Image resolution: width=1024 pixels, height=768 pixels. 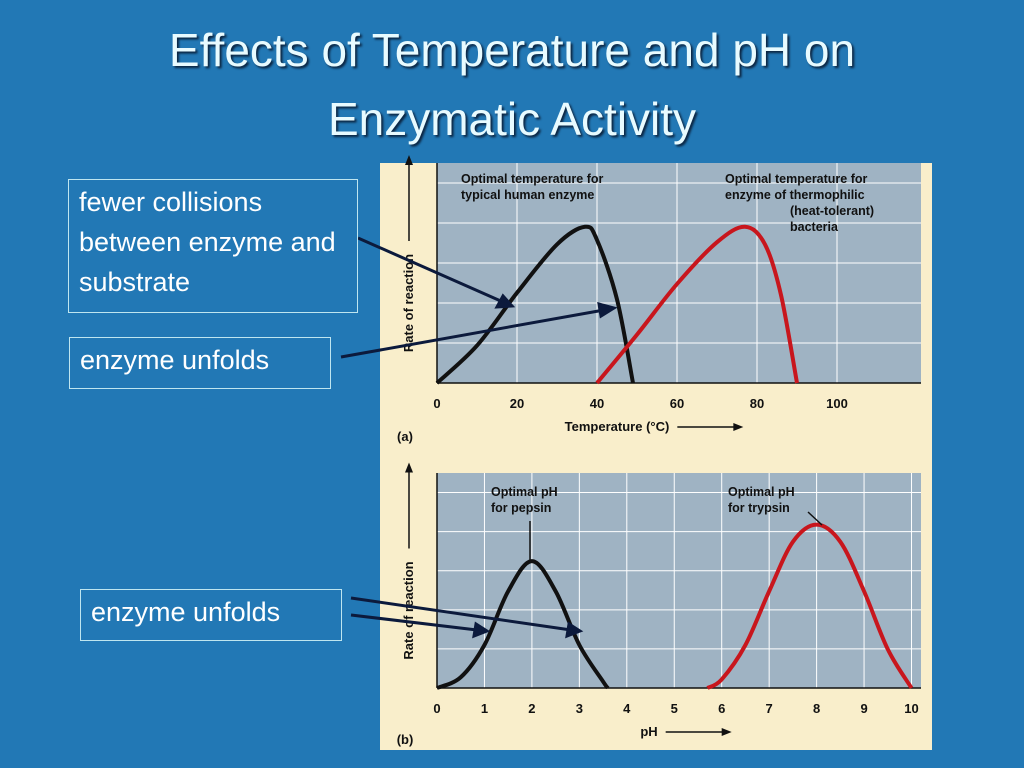 I want to click on x-tick-label: 1, so click(x=484, y=708).